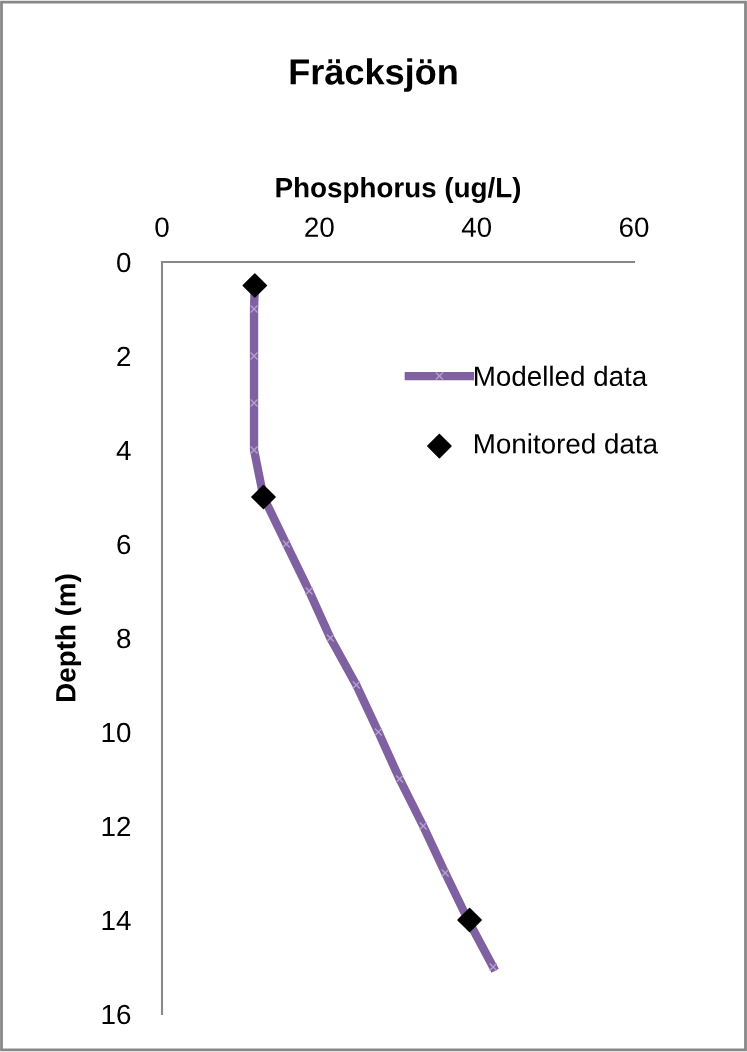  What do you see at coordinates (634, 227) in the screenshot?
I see `x-tick-label: 60` at bounding box center [634, 227].